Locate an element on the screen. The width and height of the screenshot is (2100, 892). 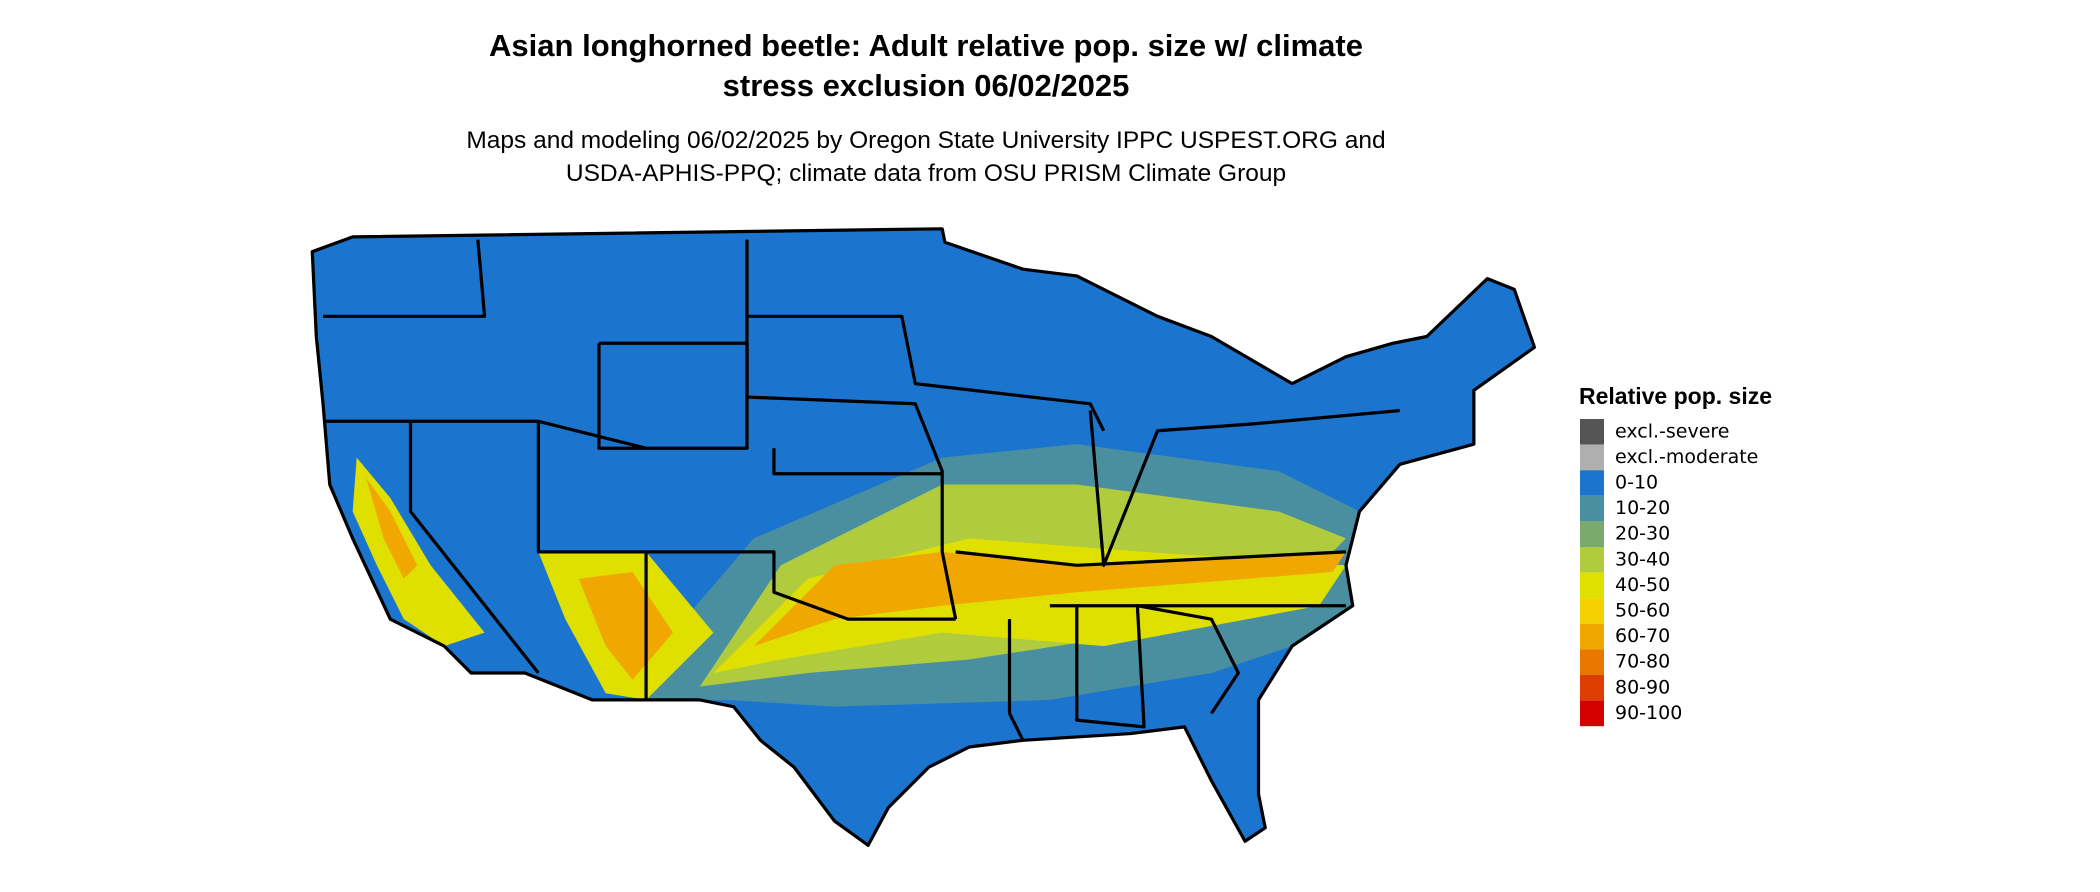
title: stress exclusion 06/02/2025 is located at coordinates (926, 85).